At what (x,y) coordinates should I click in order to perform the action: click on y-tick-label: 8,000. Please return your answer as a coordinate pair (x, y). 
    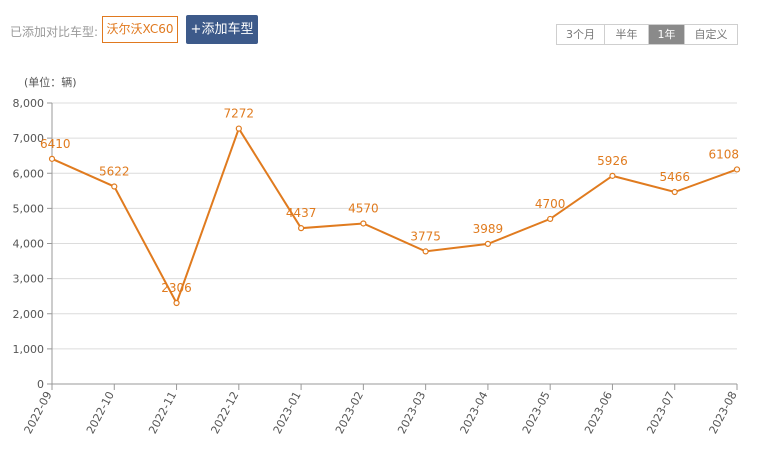
    Looking at the image, I should click on (29, 103).